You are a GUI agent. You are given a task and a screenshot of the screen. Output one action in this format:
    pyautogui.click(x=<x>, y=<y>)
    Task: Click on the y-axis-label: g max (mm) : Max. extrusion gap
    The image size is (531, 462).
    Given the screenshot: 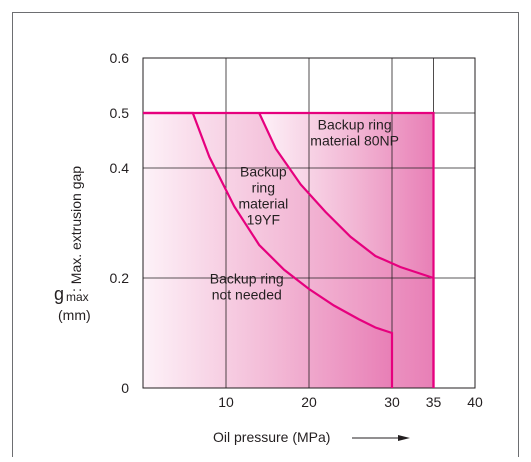 What is the action you would take?
    pyautogui.click(x=72, y=244)
    